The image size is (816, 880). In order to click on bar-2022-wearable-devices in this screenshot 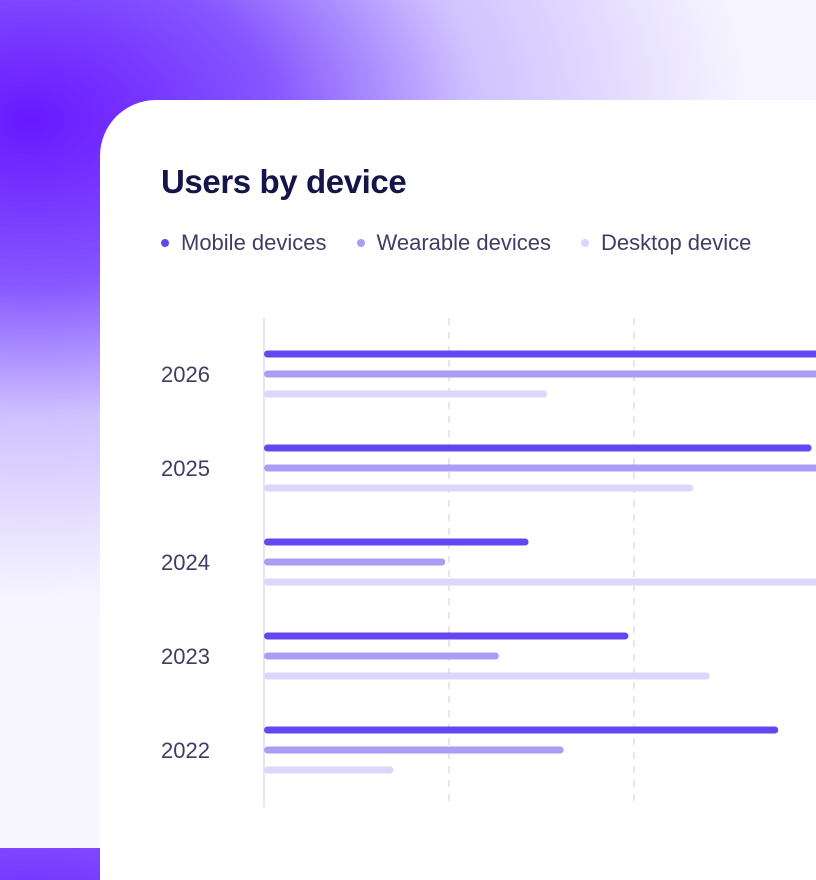, I will do `click(414, 750)`.